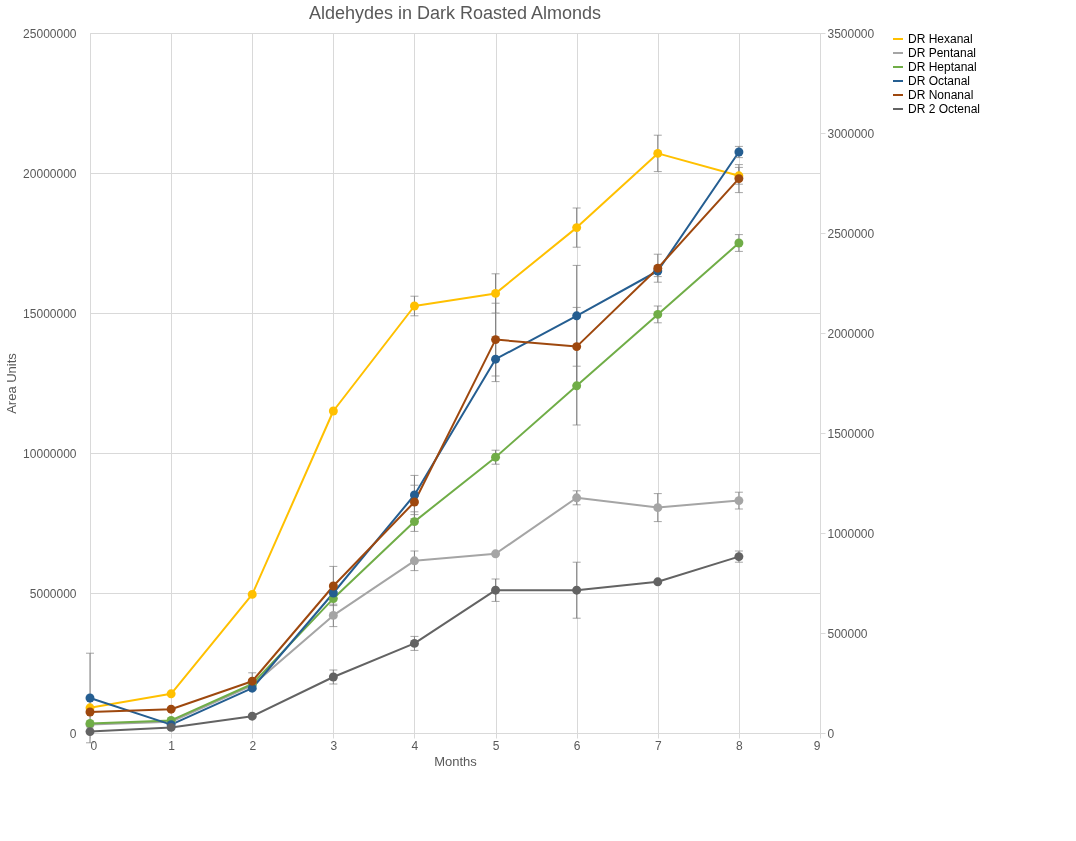 The image size is (1076, 841). What do you see at coordinates (50, 313) in the screenshot?
I see `y-tick-label: 15000000` at bounding box center [50, 313].